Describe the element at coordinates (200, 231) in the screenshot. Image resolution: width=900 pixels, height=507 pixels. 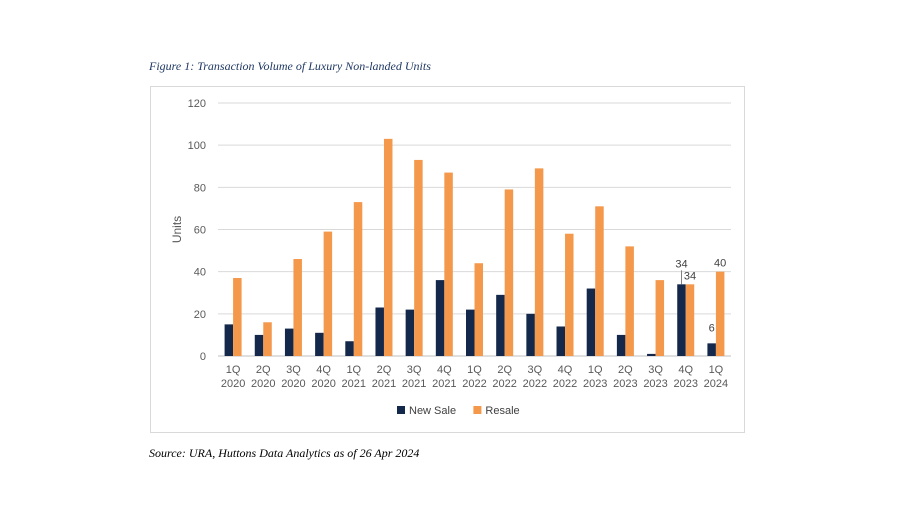
I see `y-tick-label: 60` at that location.